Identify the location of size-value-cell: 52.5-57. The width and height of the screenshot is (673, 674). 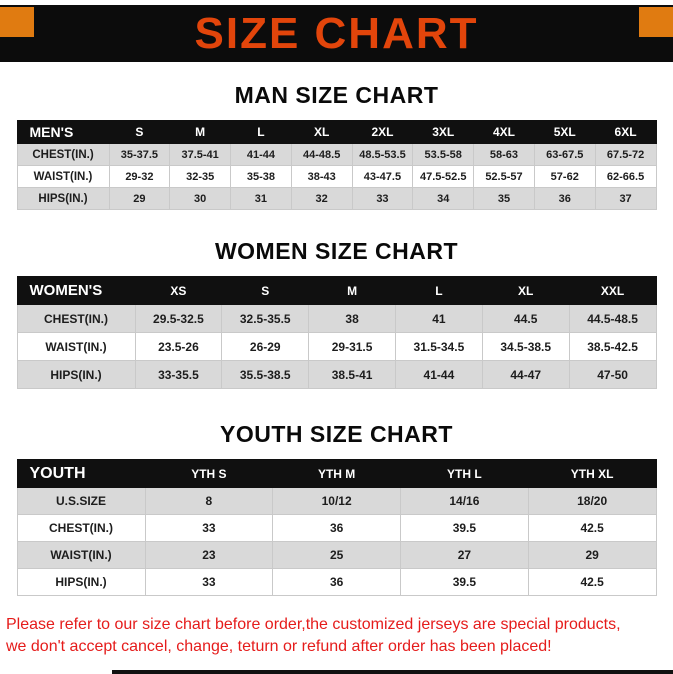
(504, 176).